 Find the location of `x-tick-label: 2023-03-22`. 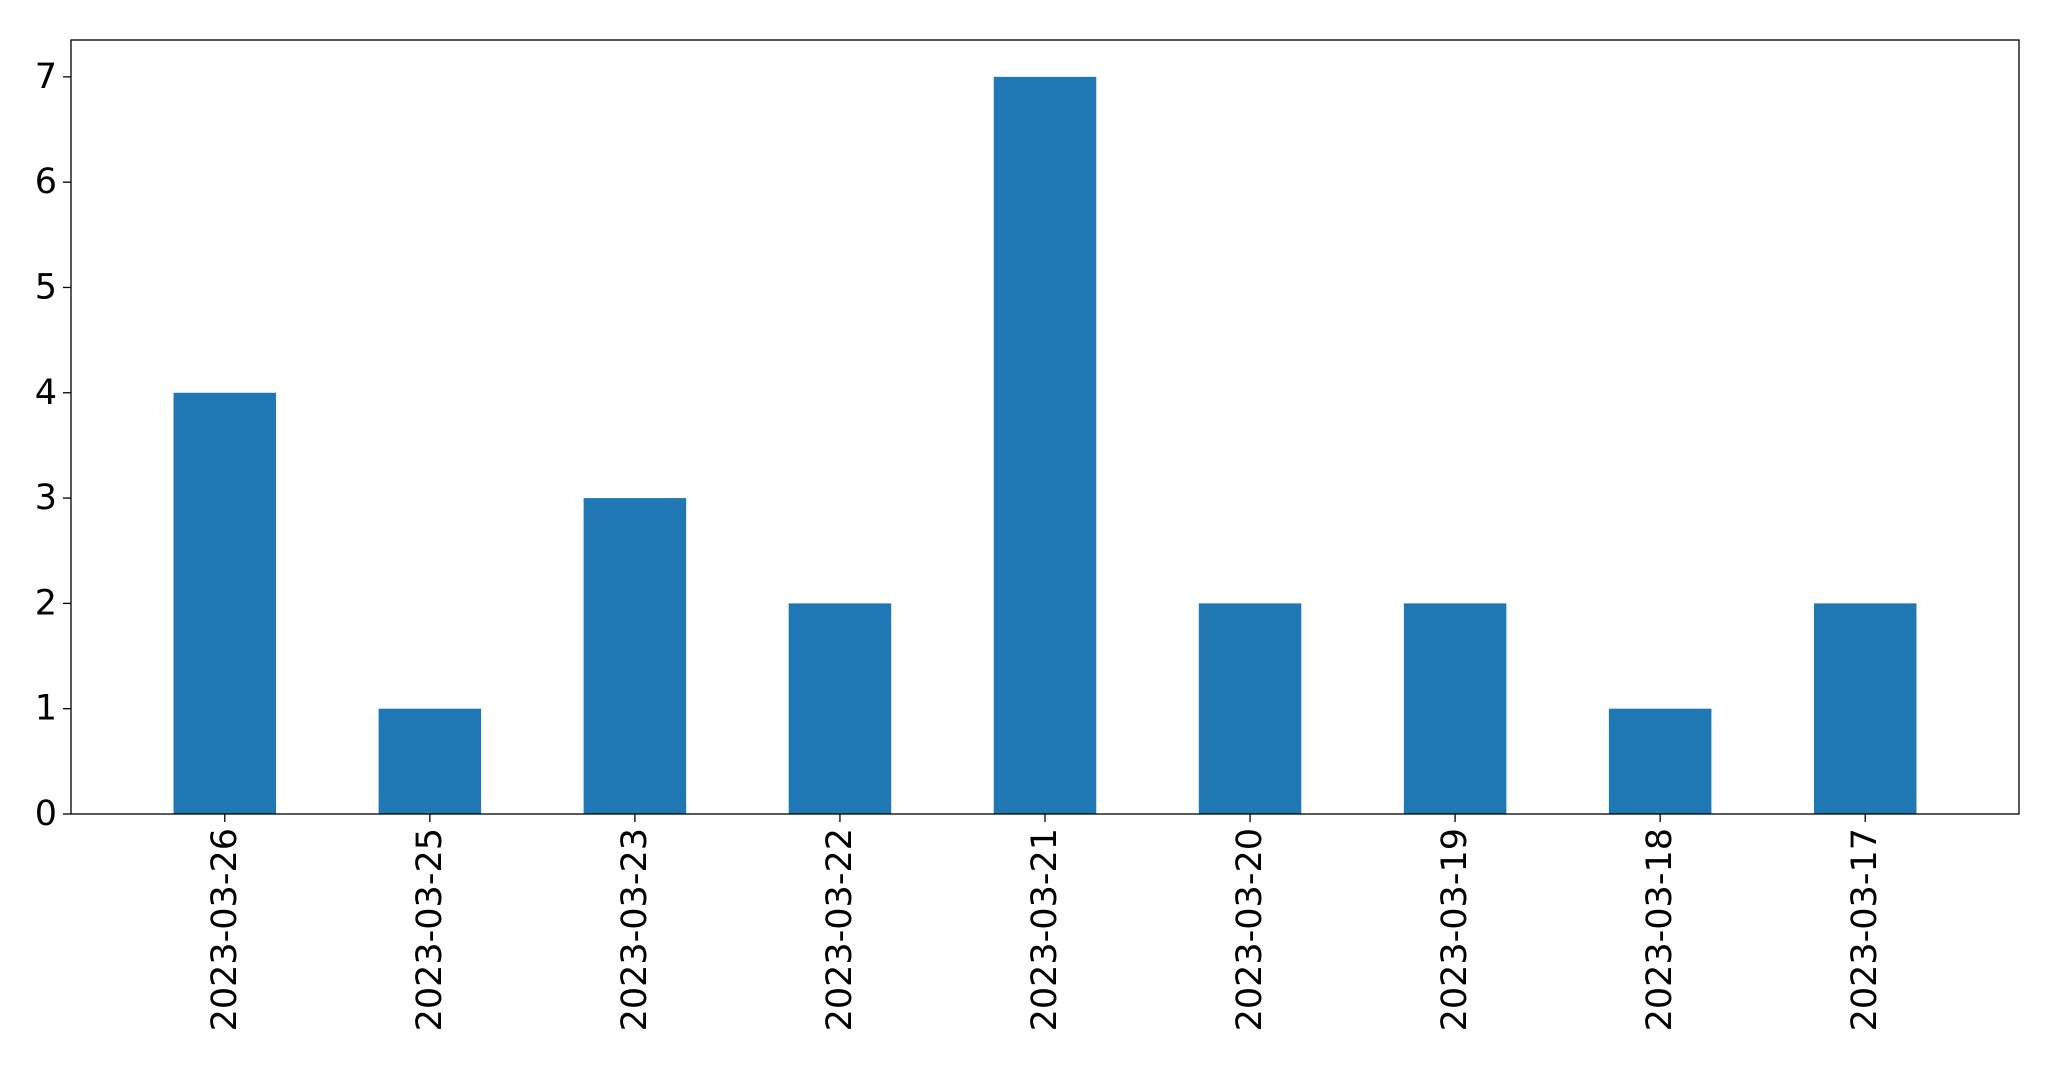

x-tick-label: 2023-03-22 is located at coordinates (840, 929).